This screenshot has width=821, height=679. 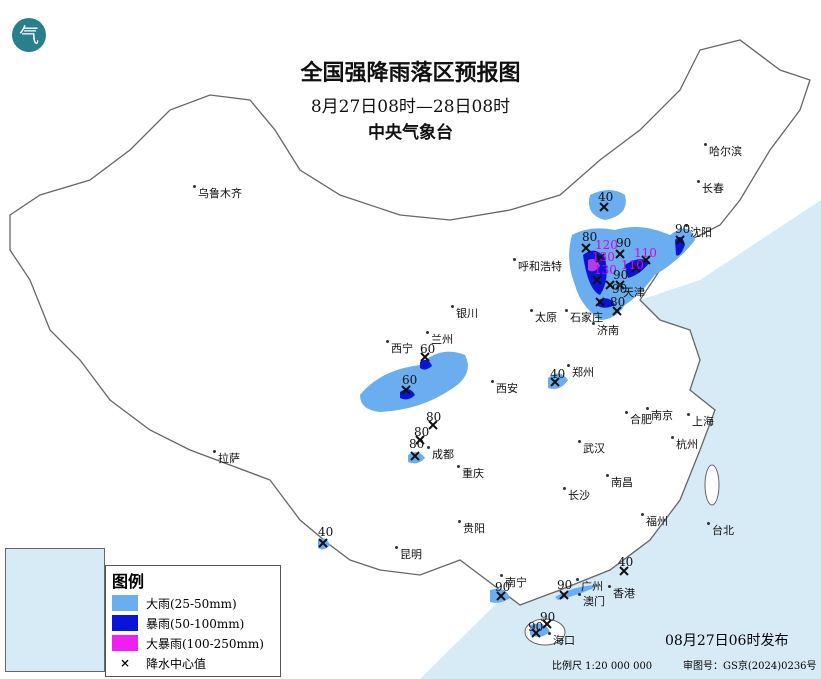 What do you see at coordinates (125, 663) in the screenshot?
I see `cross-icon: ×` at bounding box center [125, 663].